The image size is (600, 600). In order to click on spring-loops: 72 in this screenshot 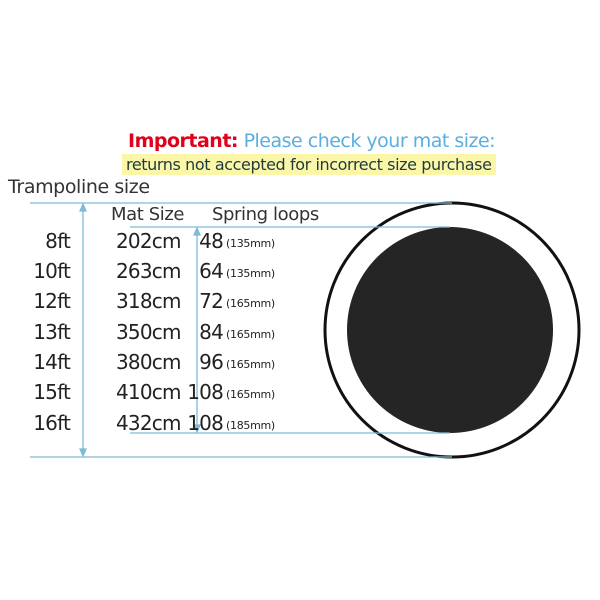, I will do `click(211, 301)`.